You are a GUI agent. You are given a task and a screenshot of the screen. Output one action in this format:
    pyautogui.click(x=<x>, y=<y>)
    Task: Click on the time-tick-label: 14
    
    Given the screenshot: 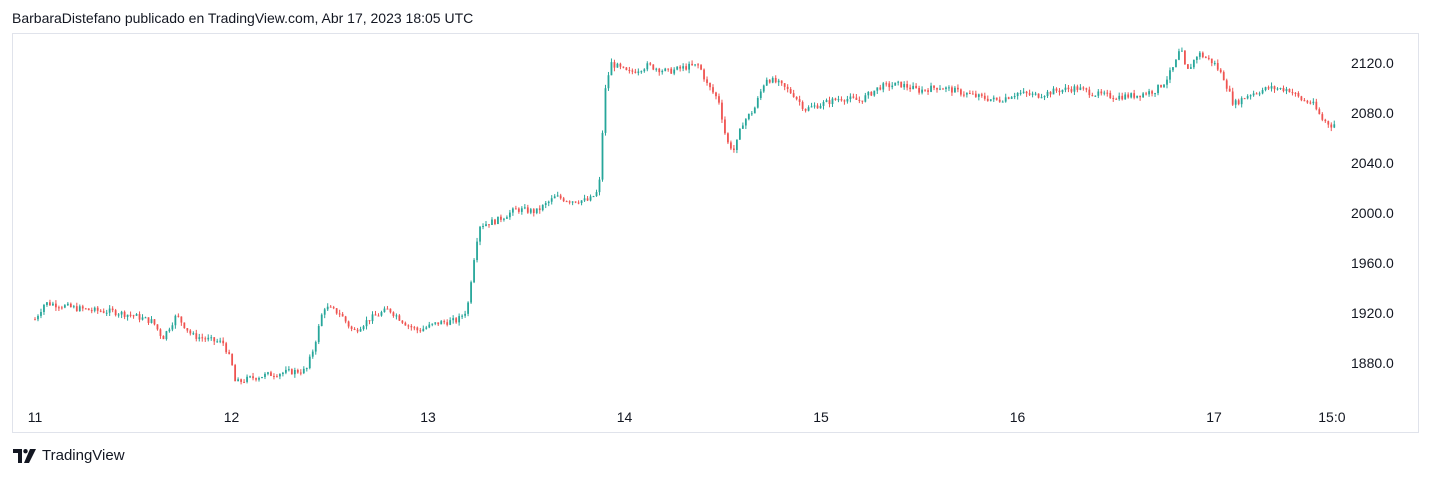 What is the action you would take?
    pyautogui.click(x=625, y=417)
    